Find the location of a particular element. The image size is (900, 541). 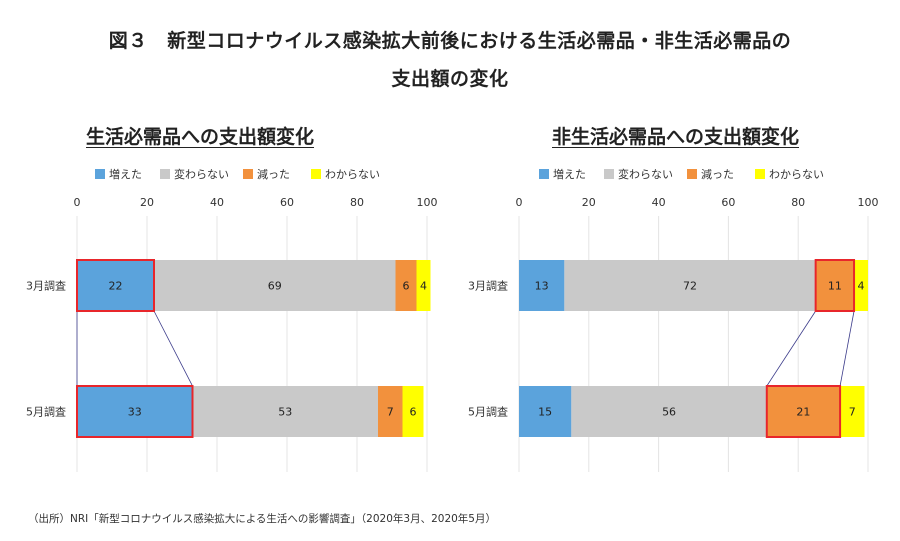

chart-1-data-label: 33 is located at coordinates (135, 412).